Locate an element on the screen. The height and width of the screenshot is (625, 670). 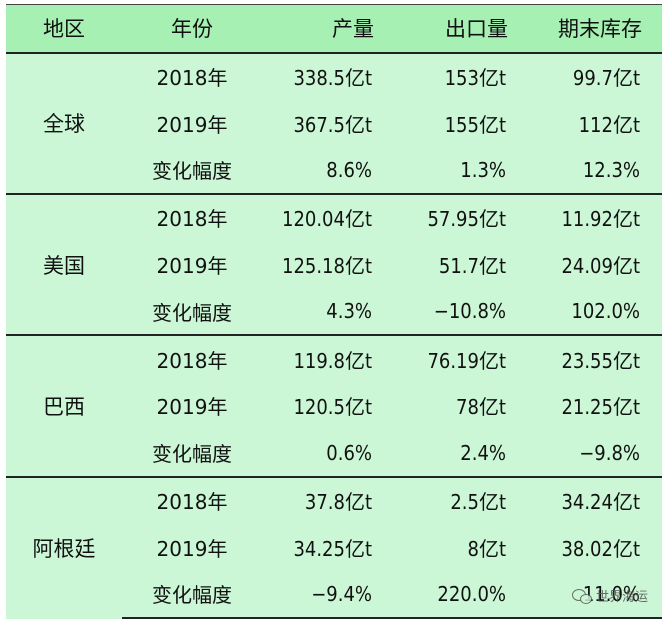
ending-stock-cell: 24.09亿t is located at coordinates (600, 266).